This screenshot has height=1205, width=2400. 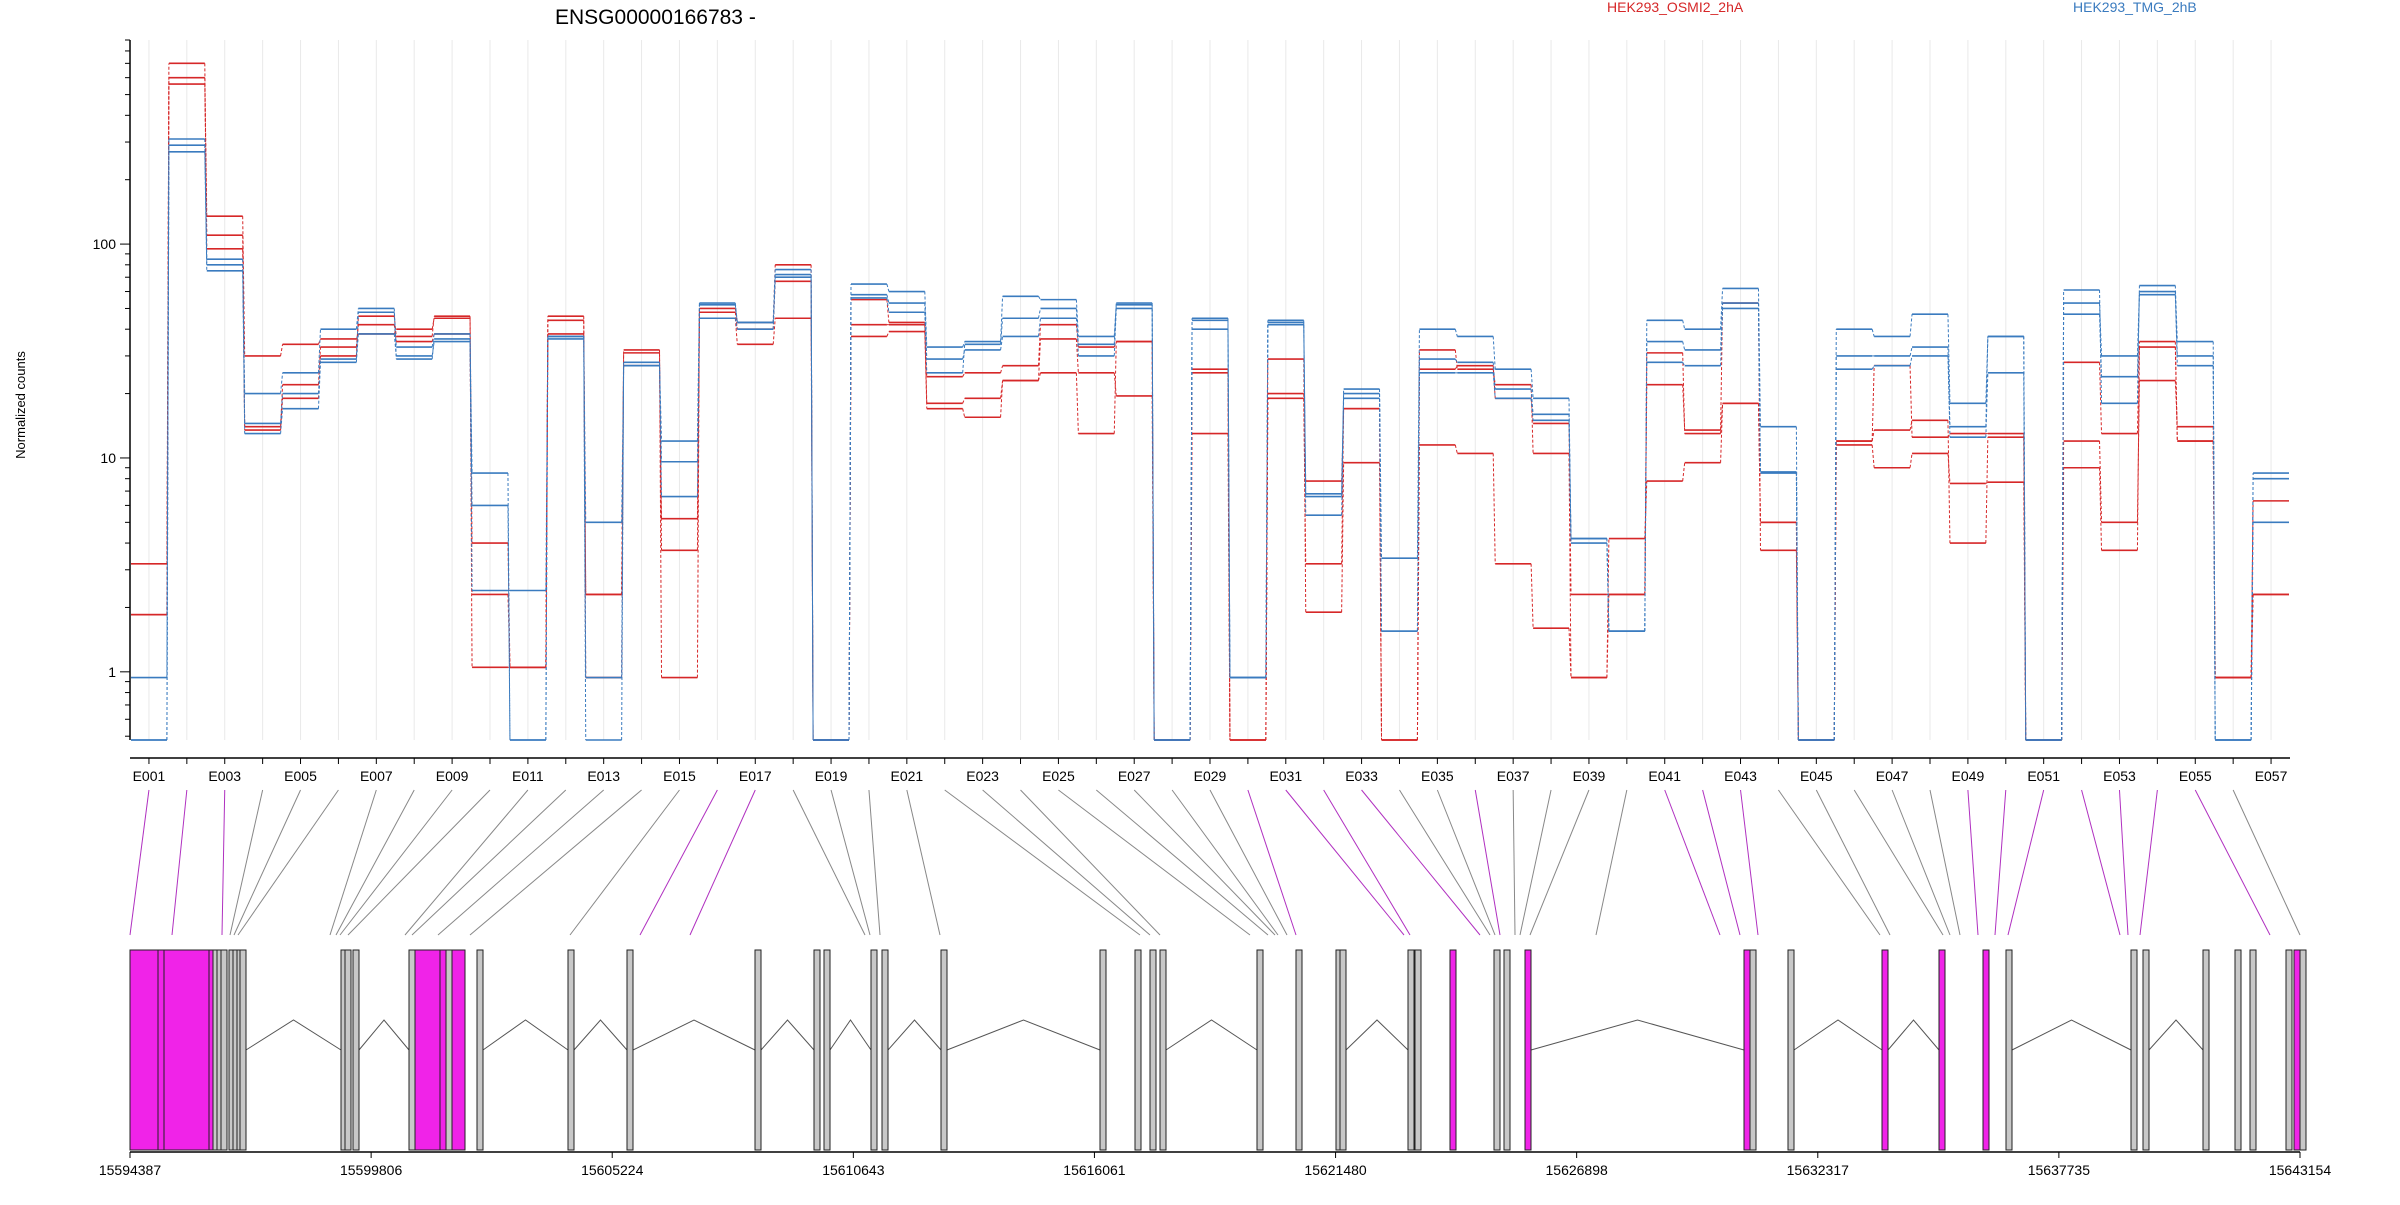 What do you see at coordinates (1816, 776) in the screenshot?
I see `exon-label: E045` at bounding box center [1816, 776].